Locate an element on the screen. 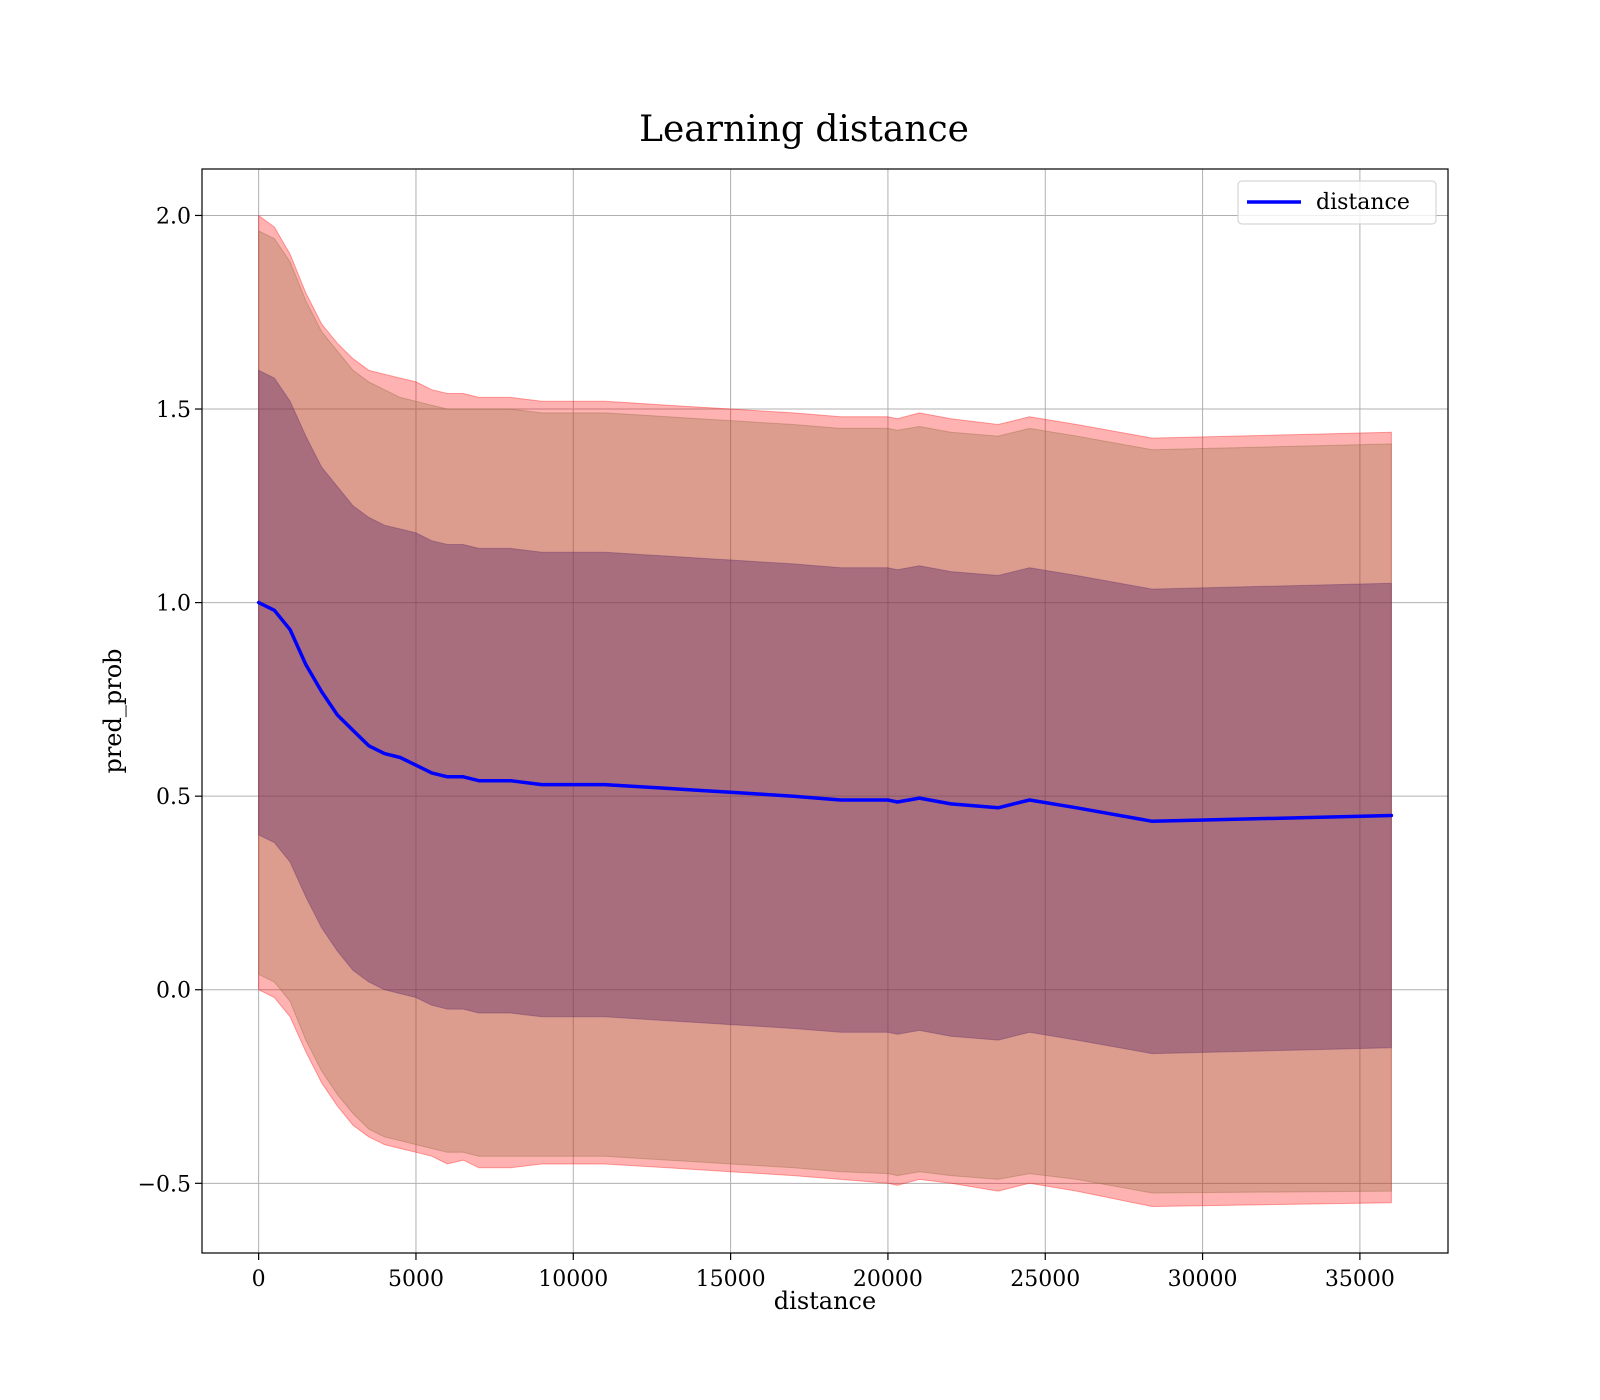  x-tick-label-7: 35000 is located at coordinates (1360, 1279).